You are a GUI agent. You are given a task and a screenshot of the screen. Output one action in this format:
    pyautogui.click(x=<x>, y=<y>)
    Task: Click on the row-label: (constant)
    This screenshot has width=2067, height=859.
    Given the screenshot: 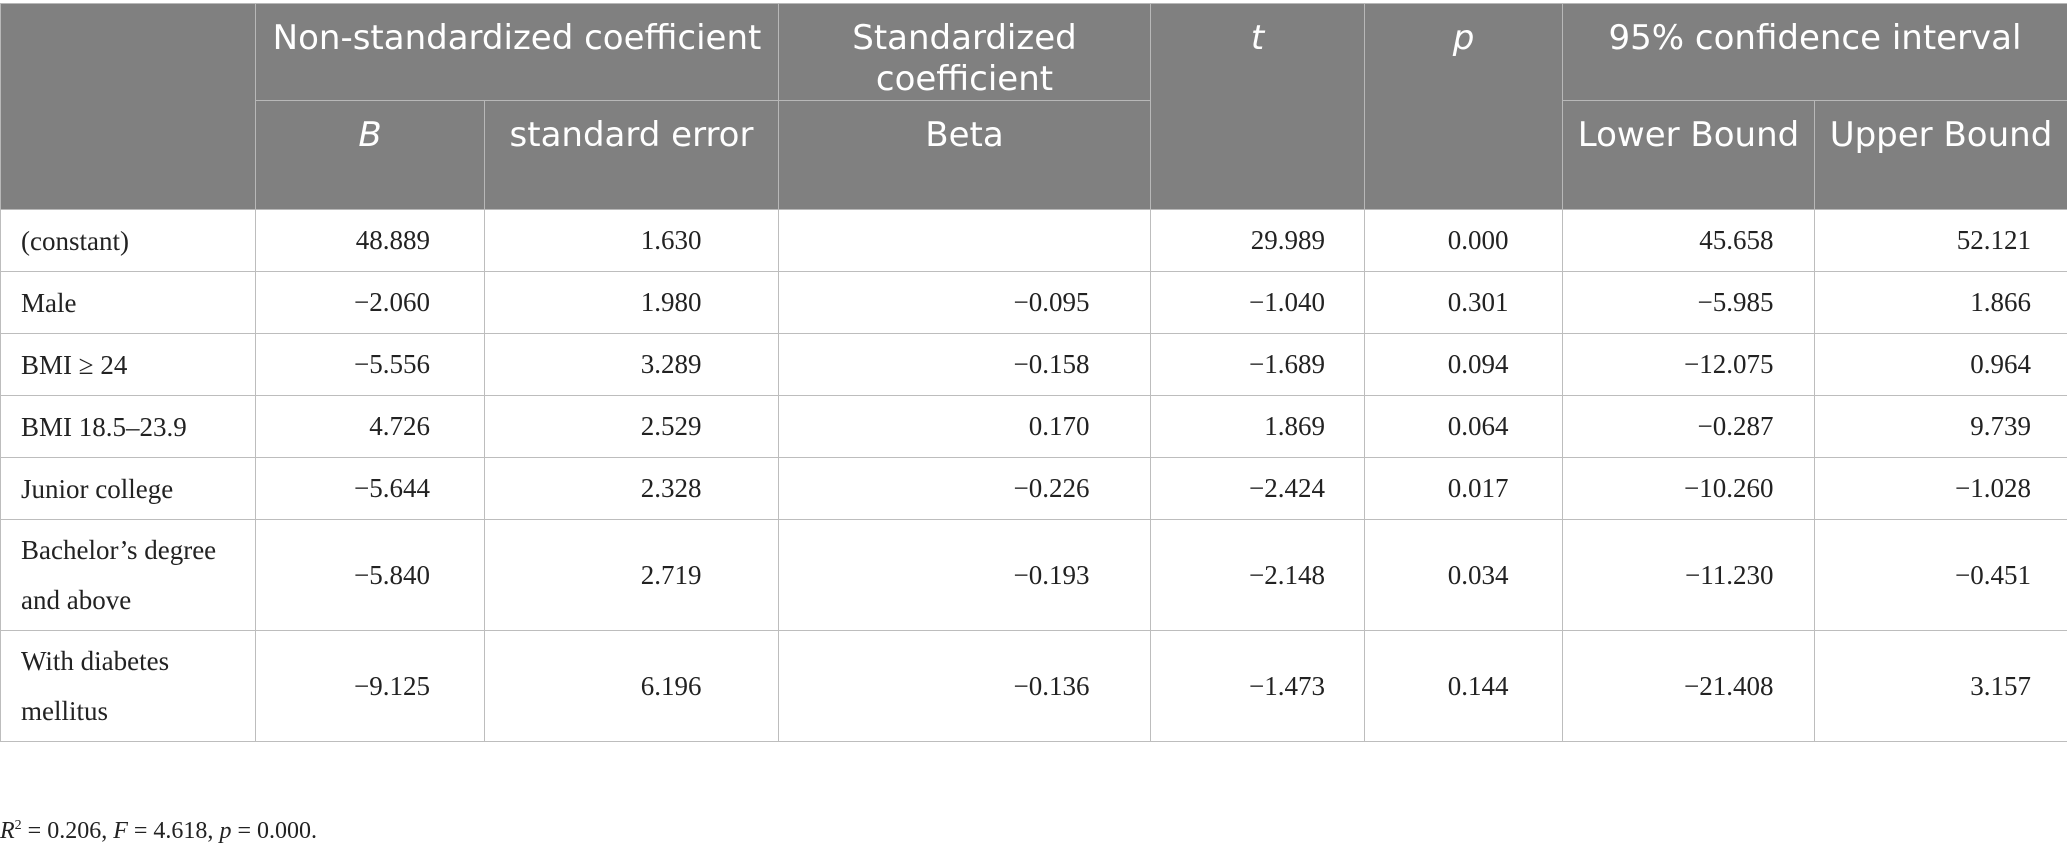 What is the action you would take?
    pyautogui.click(x=128, y=240)
    